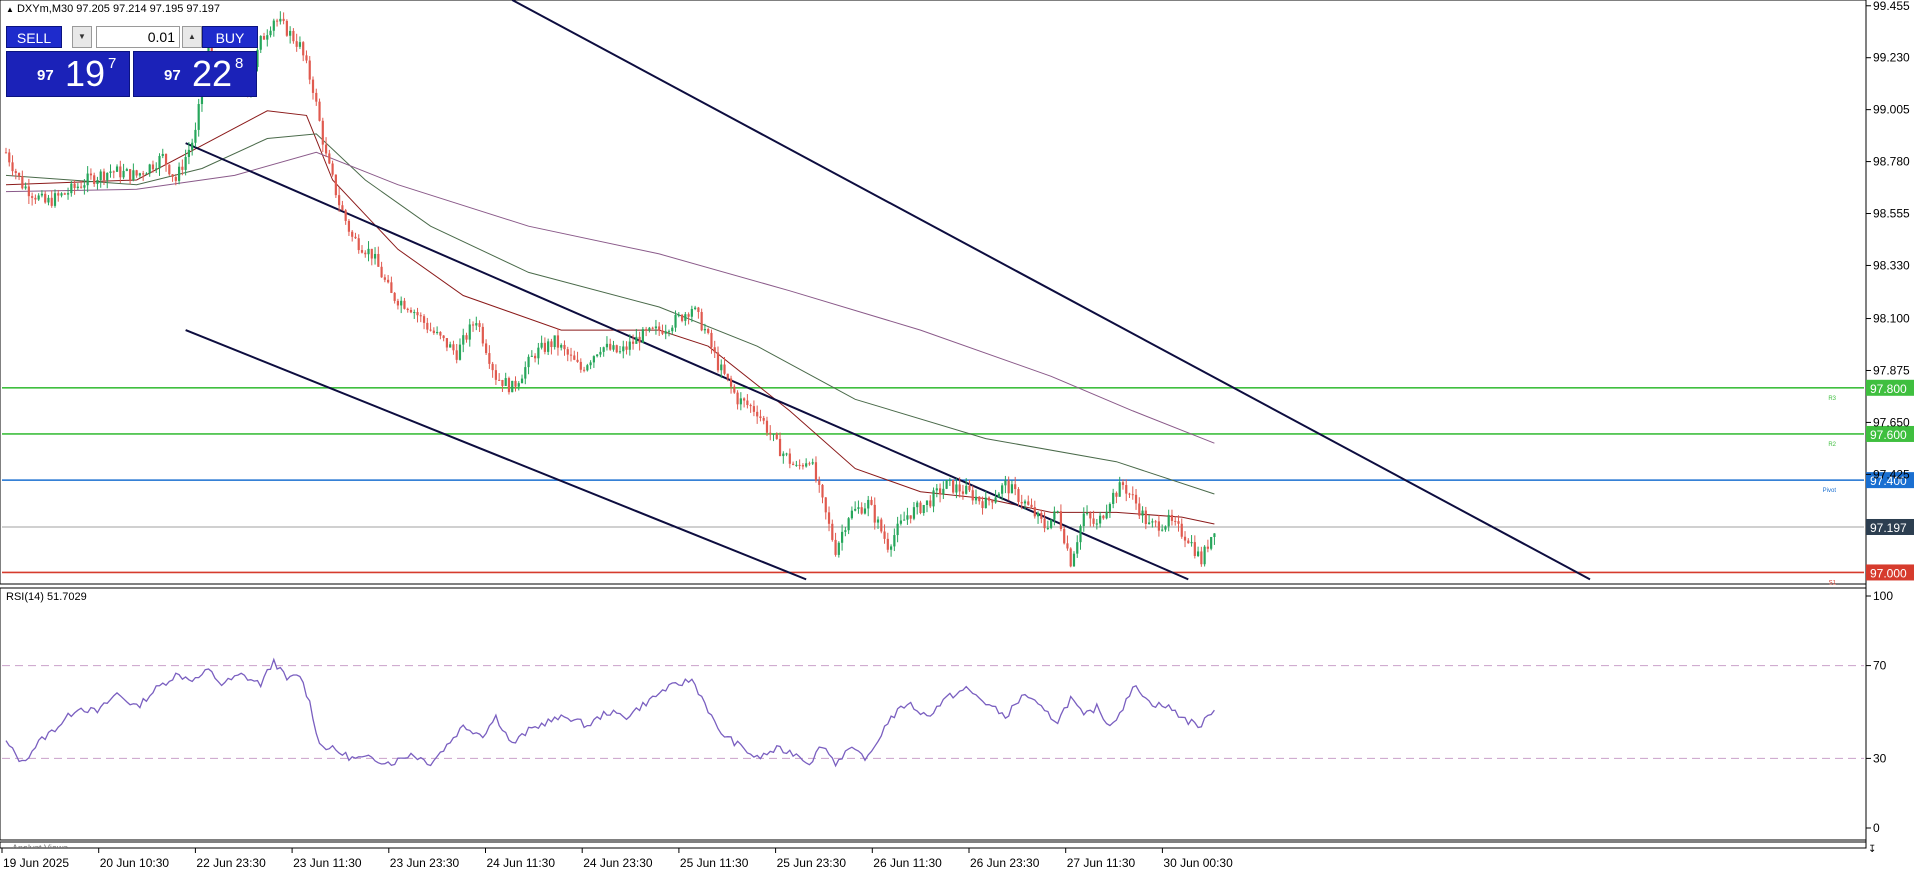 The height and width of the screenshot is (874, 1916). What do you see at coordinates (610, 712) in the screenshot?
I see `rsi-line` at bounding box center [610, 712].